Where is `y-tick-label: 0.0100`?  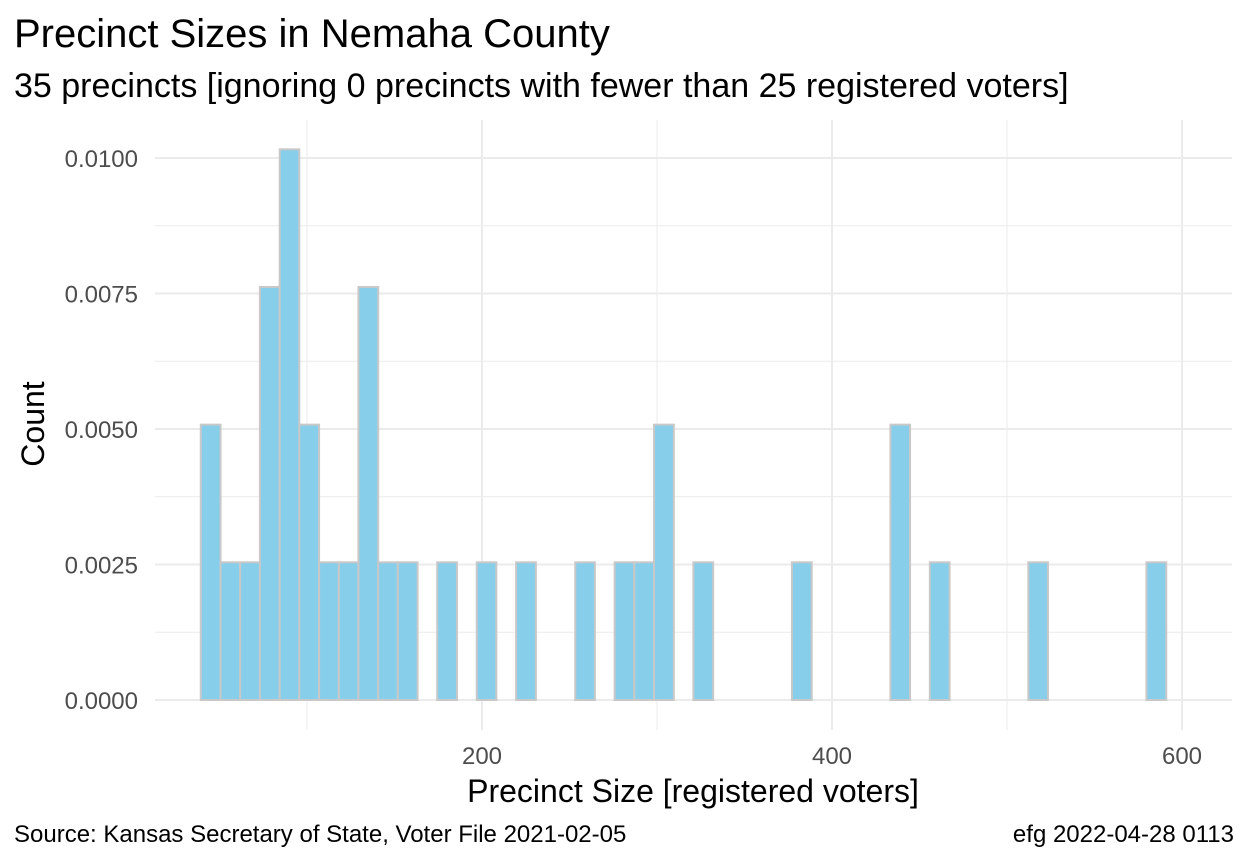
y-tick-label: 0.0100 is located at coordinates (101, 159).